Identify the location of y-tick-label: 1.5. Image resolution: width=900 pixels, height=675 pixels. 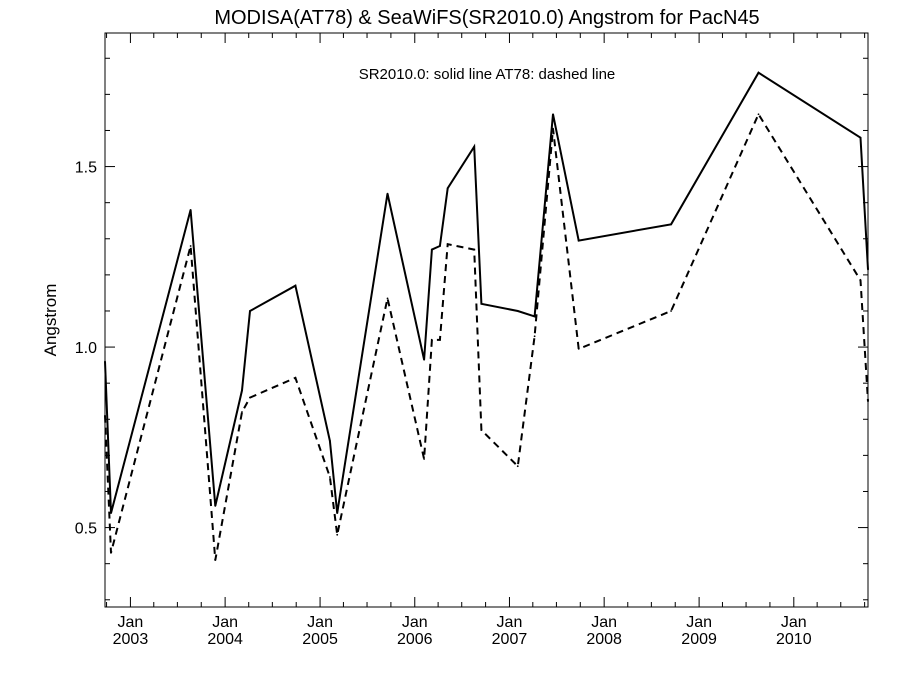
(86, 168).